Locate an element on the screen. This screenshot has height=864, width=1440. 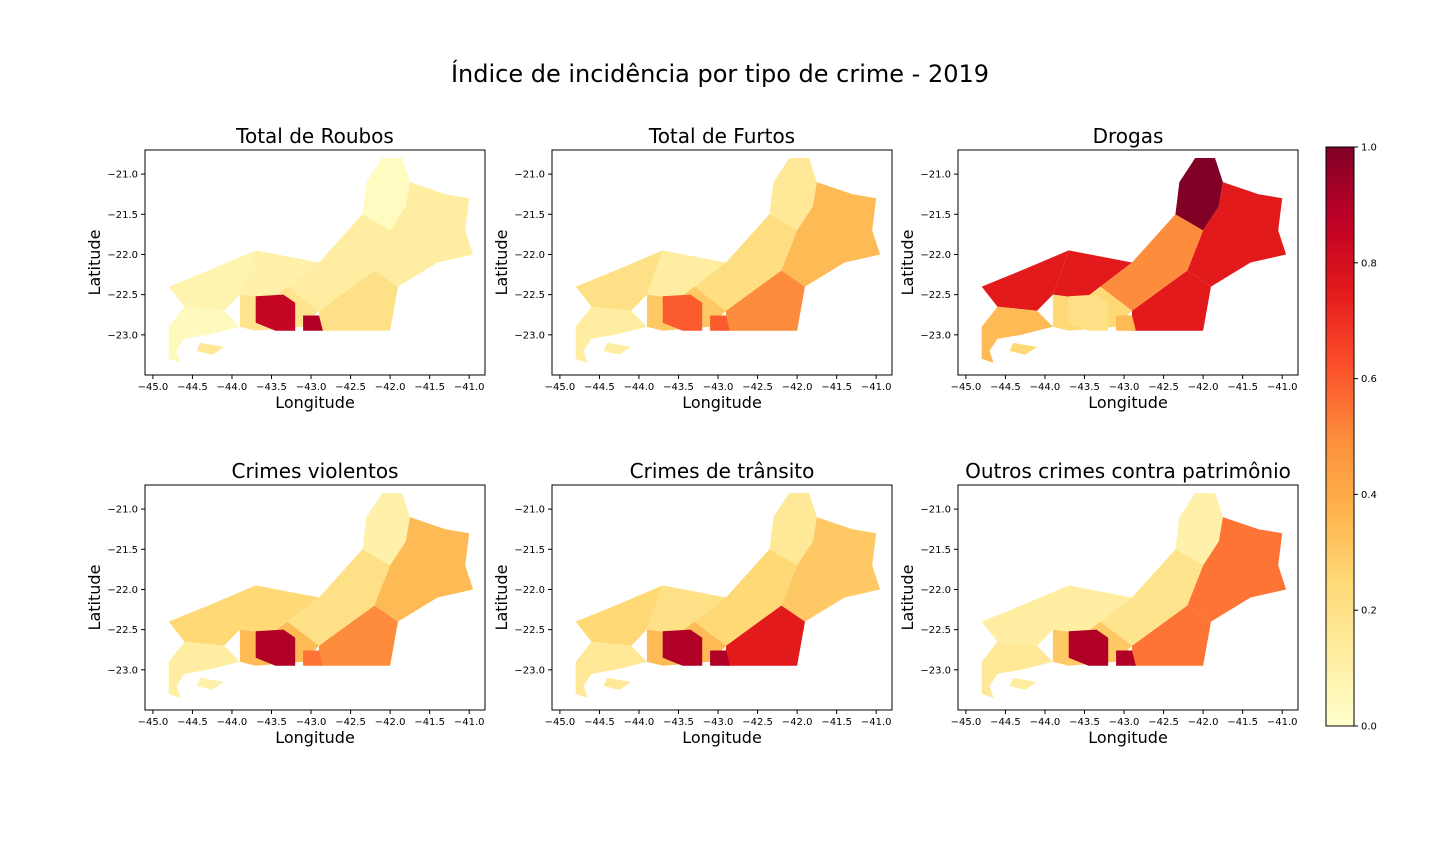
colorbar-tick-label: 0.4 is located at coordinates (1369, 495).